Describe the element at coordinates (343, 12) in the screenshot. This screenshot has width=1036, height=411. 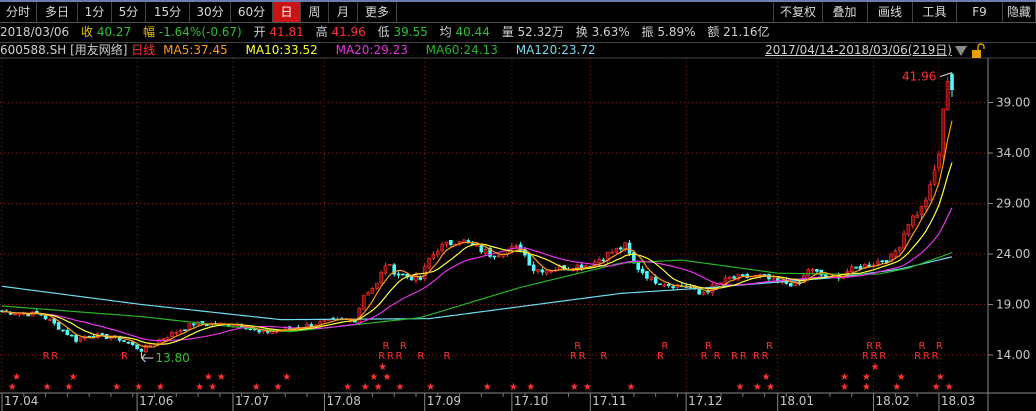
I see `tab-9: 月` at that location.